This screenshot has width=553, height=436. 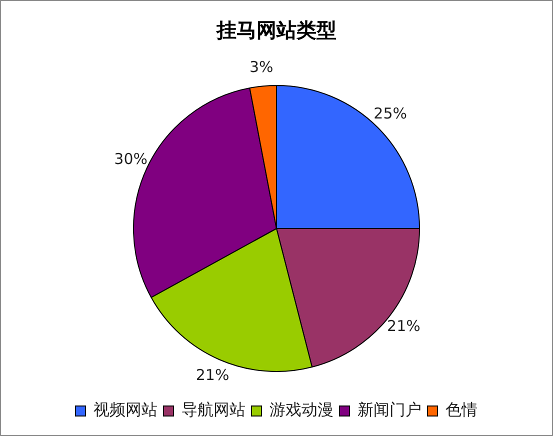 What do you see at coordinates (302, 410) in the screenshot?
I see `legend-label: 游戏动漫` at bounding box center [302, 410].